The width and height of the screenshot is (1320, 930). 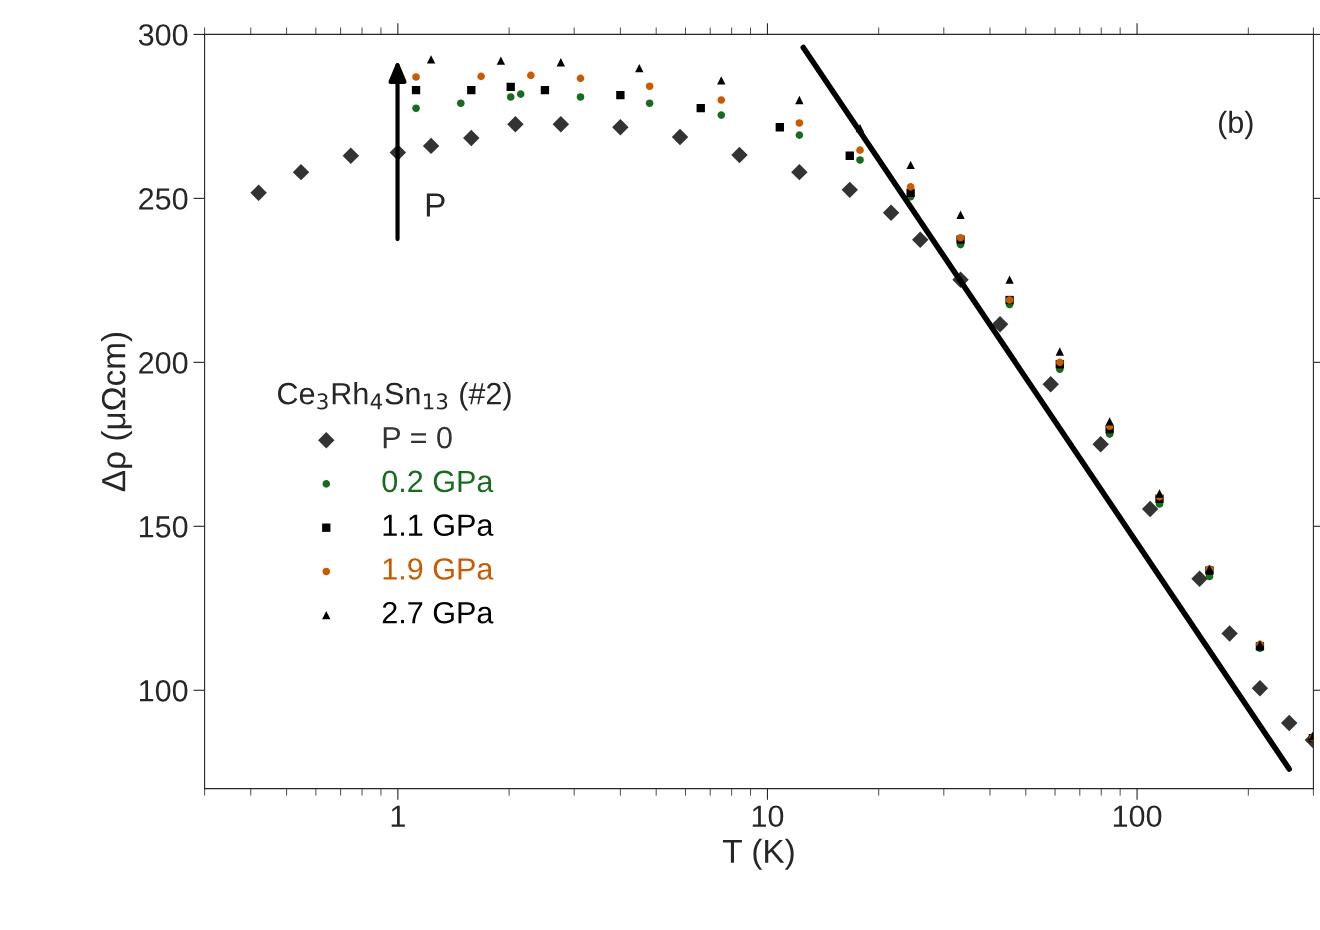 What do you see at coordinates (435, 205) in the screenshot?
I see `annotation: P` at bounding box center [435, 205].